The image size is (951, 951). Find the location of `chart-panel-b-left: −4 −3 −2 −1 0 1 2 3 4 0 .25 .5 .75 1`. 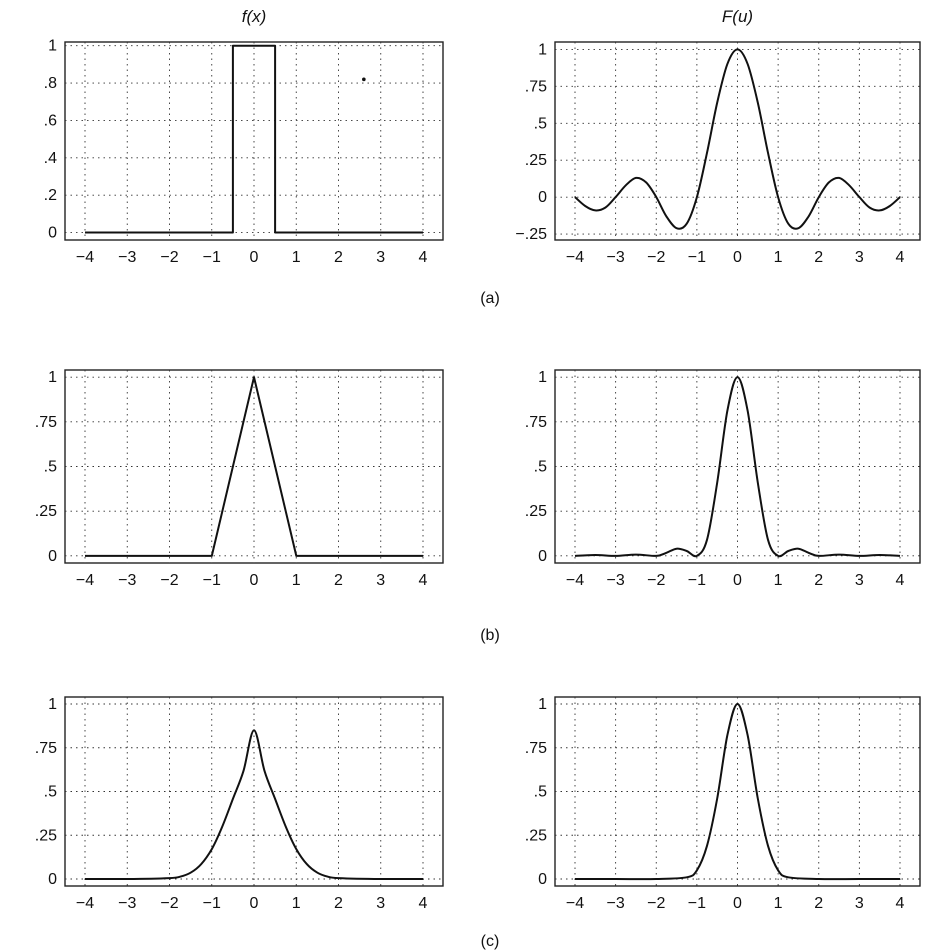

chart-panel-b-left: −4 −3 −2 −1 0 1 2 3 4 0 .25 .5 .75 1 is located at coordinates (239, 479).